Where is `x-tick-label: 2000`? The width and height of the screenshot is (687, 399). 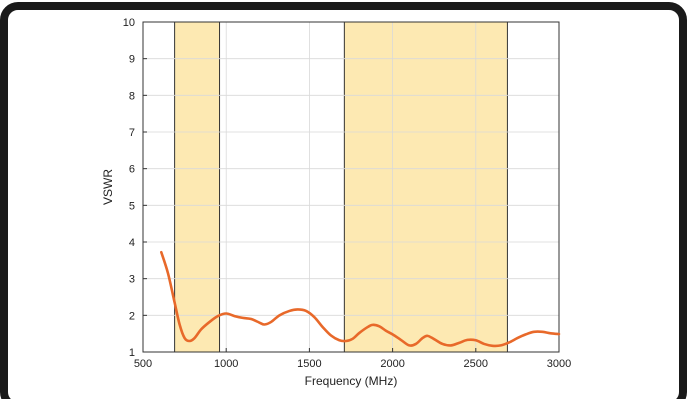
x-tick-label: 2000 is located at coordinates (392, 364).